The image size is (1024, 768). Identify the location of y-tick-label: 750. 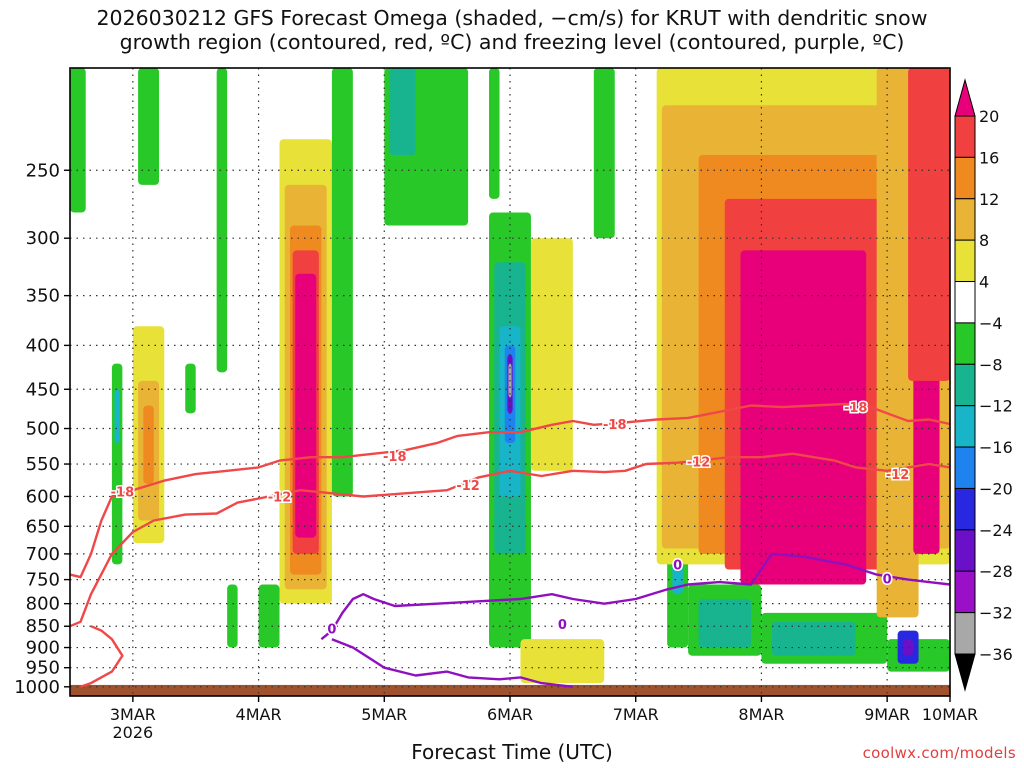
(43, 580).